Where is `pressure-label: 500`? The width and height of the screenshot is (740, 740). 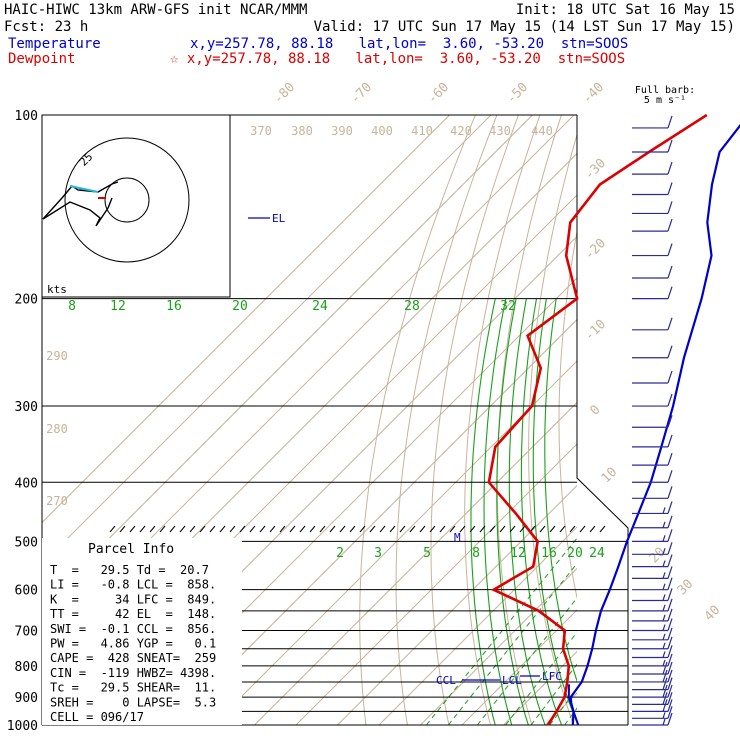 pressure-label: 500 is located at coordinates (26, 542).